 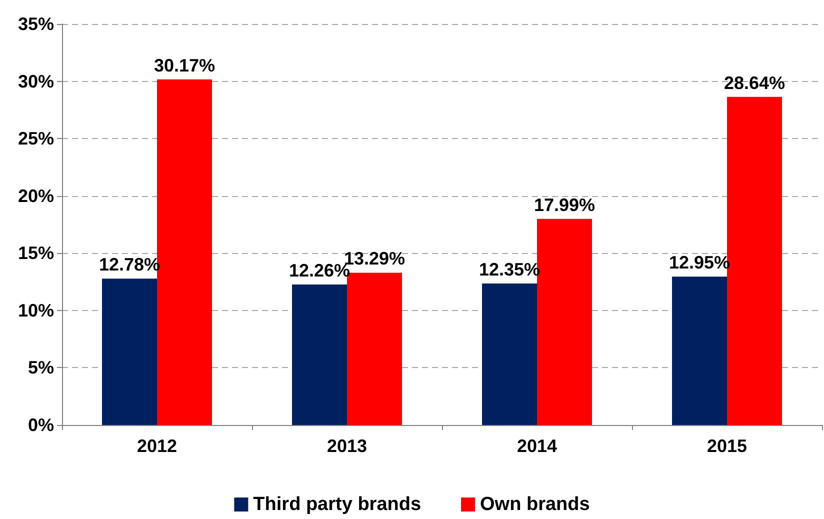 I want to click on y-tick-label: 10%, so click(x=36, y=310).